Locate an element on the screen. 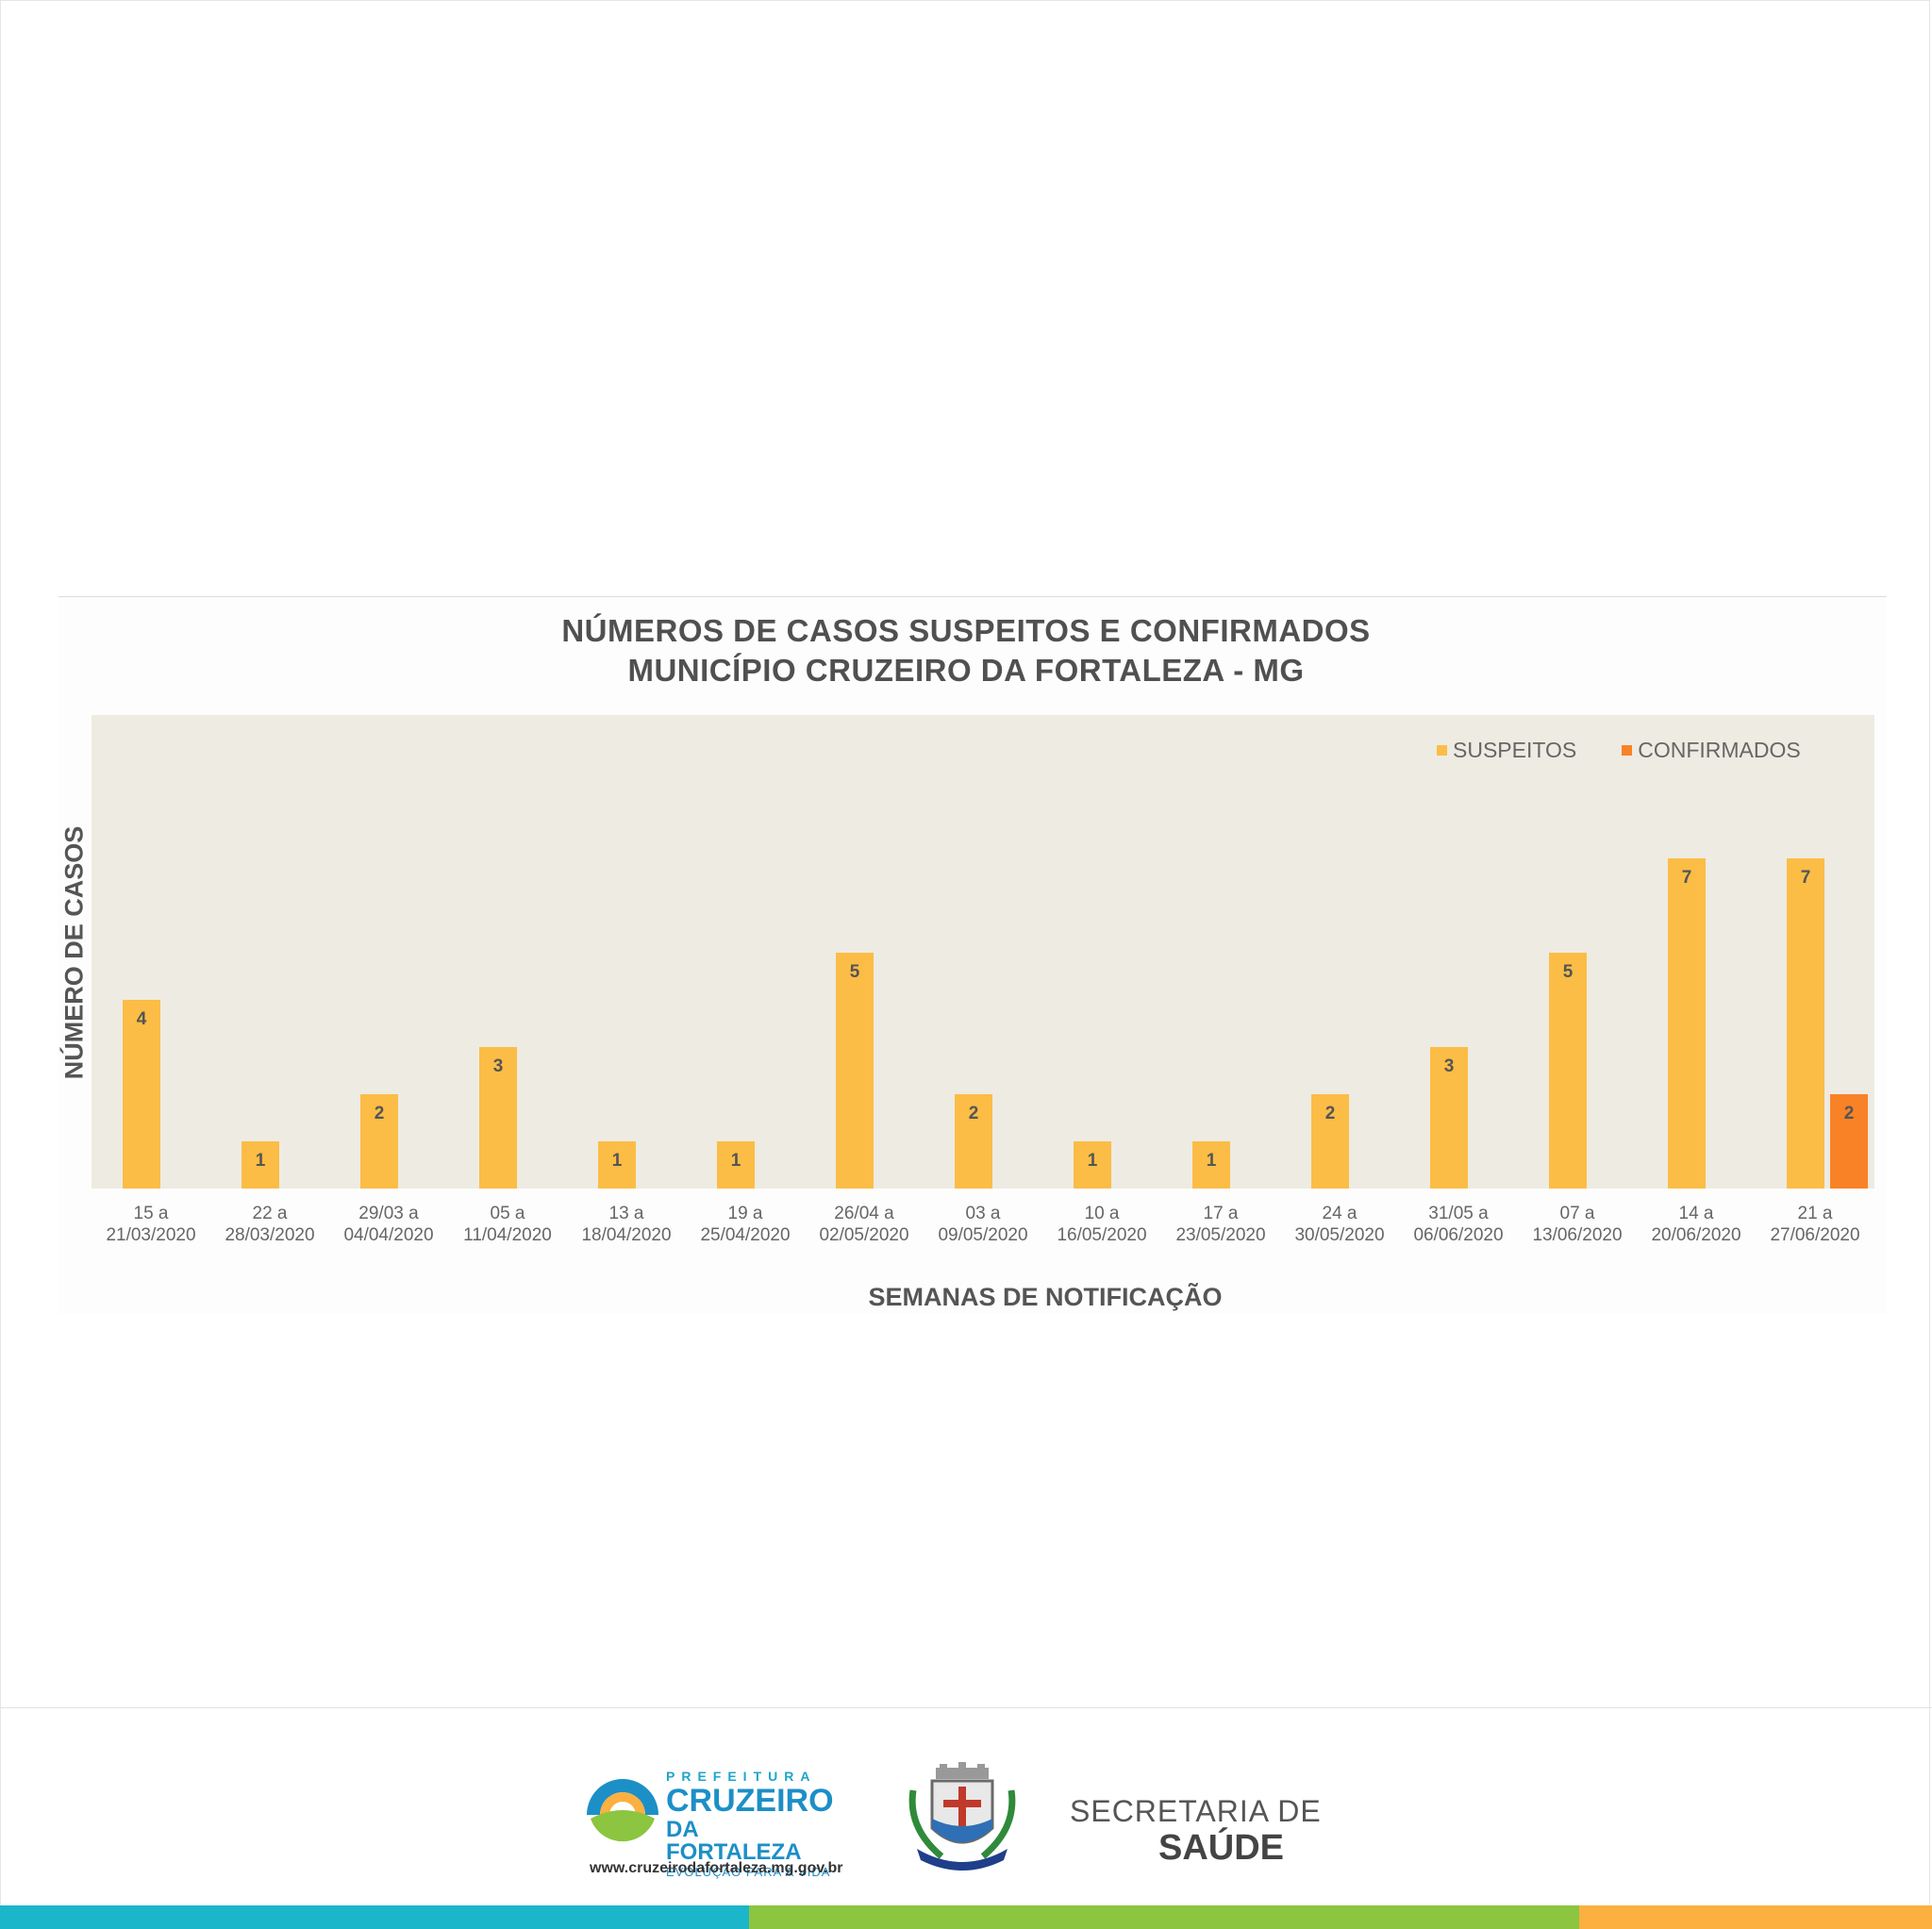 The width and height of the screenshot is (1932, 1929). x-tick-label: 21 a 27/06/2020 is located at coordinates (1814, 1224).